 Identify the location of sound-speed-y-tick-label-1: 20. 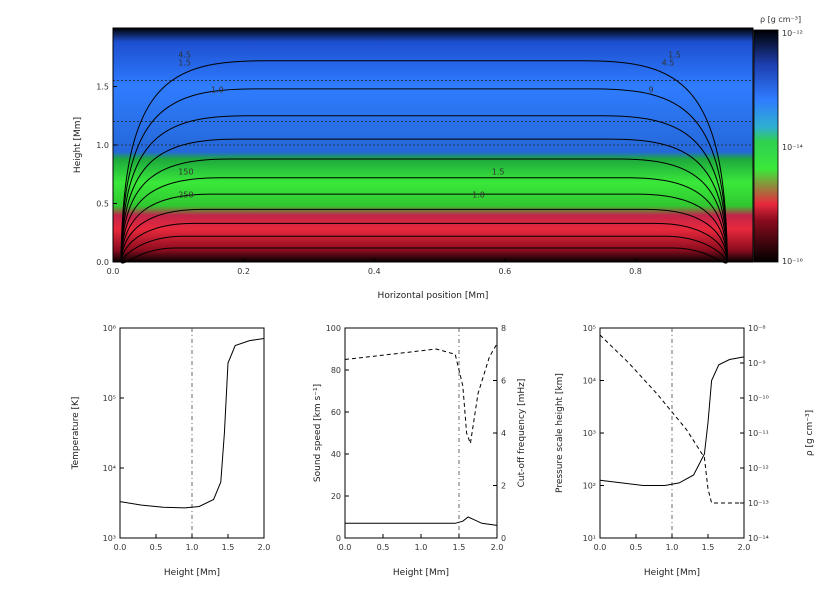
(336, 496).